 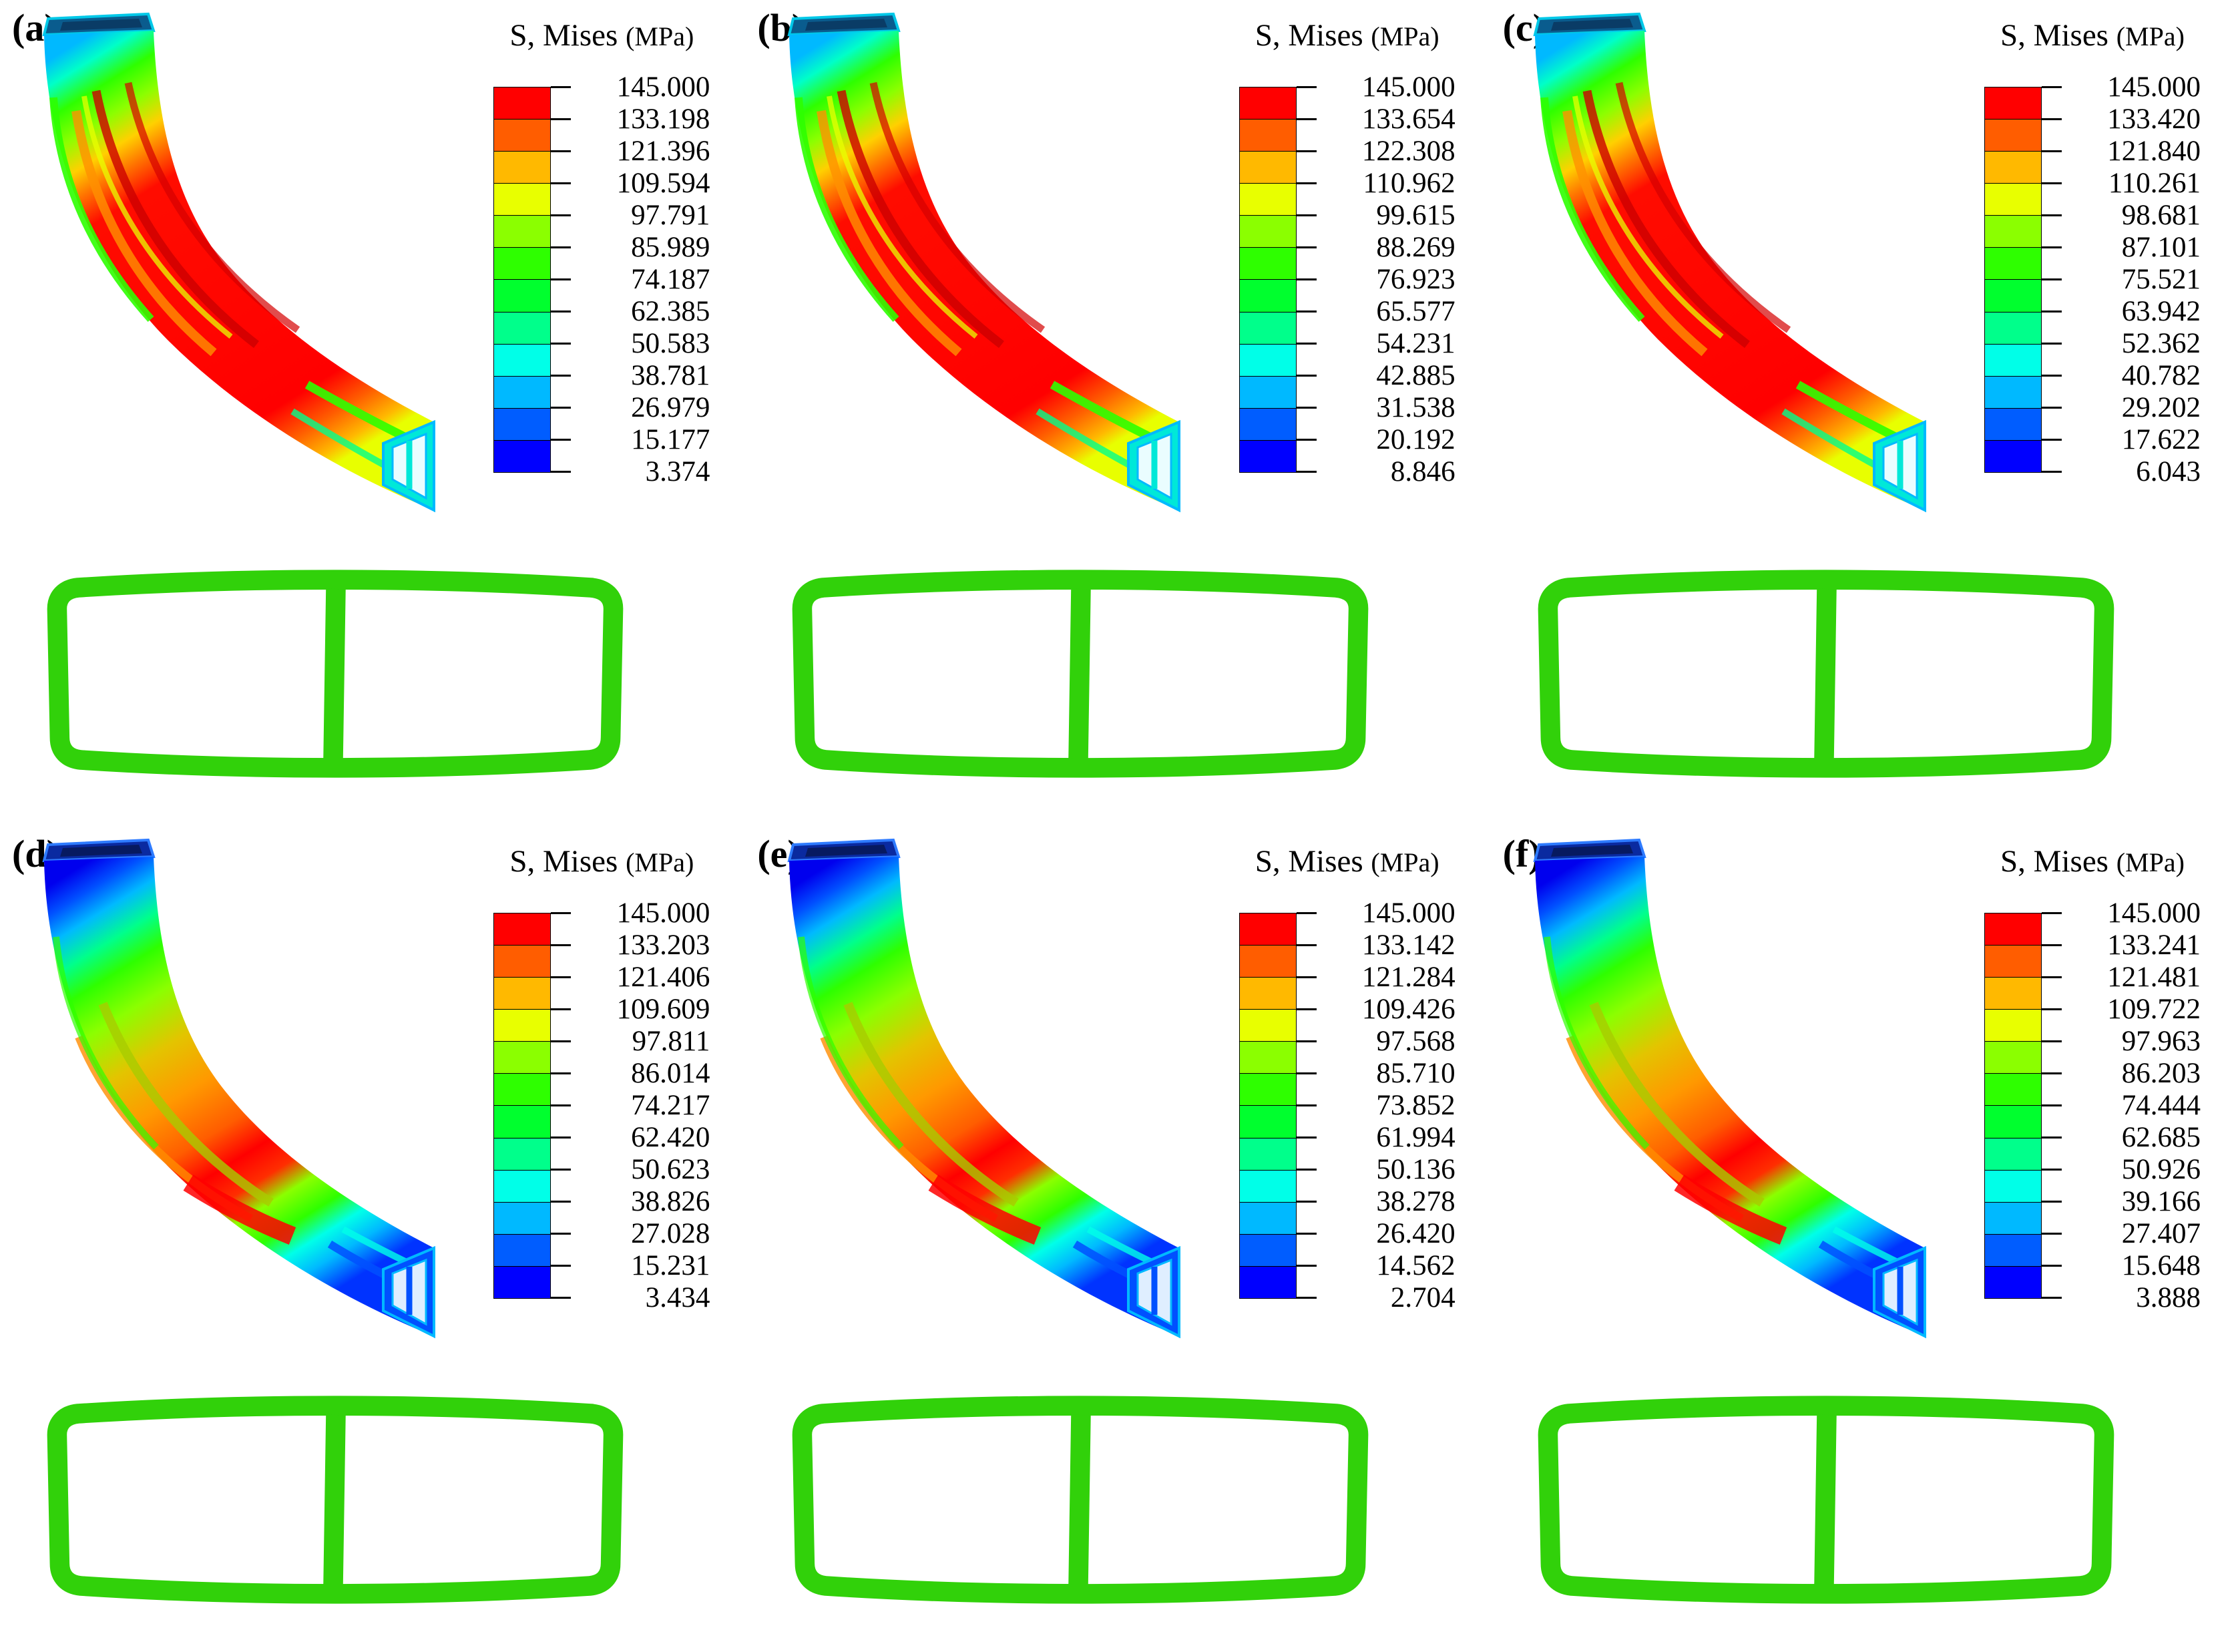 I want to click on tick-value: 27.028, so click(x=670, y=1233).